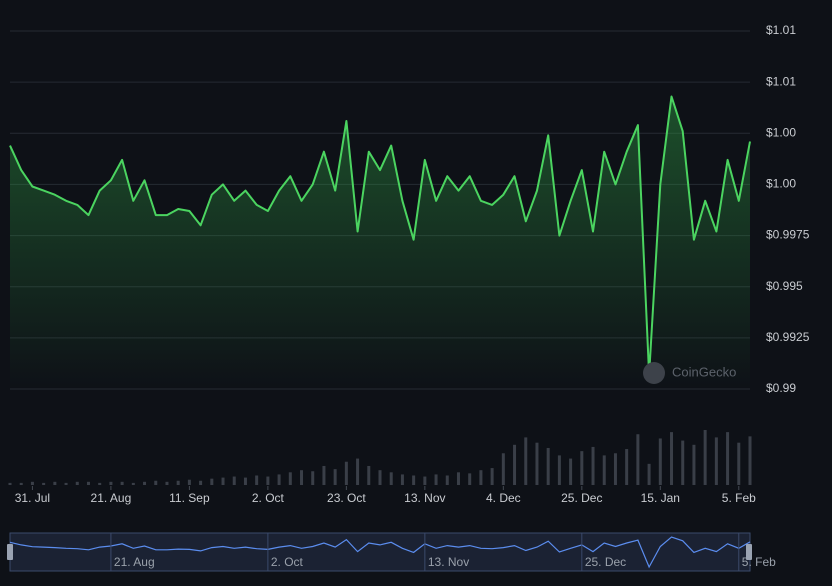  Describe the element at coordinates (660, 498) in the screenshot. I see `x-tick-label: 15. Jan` at that location.